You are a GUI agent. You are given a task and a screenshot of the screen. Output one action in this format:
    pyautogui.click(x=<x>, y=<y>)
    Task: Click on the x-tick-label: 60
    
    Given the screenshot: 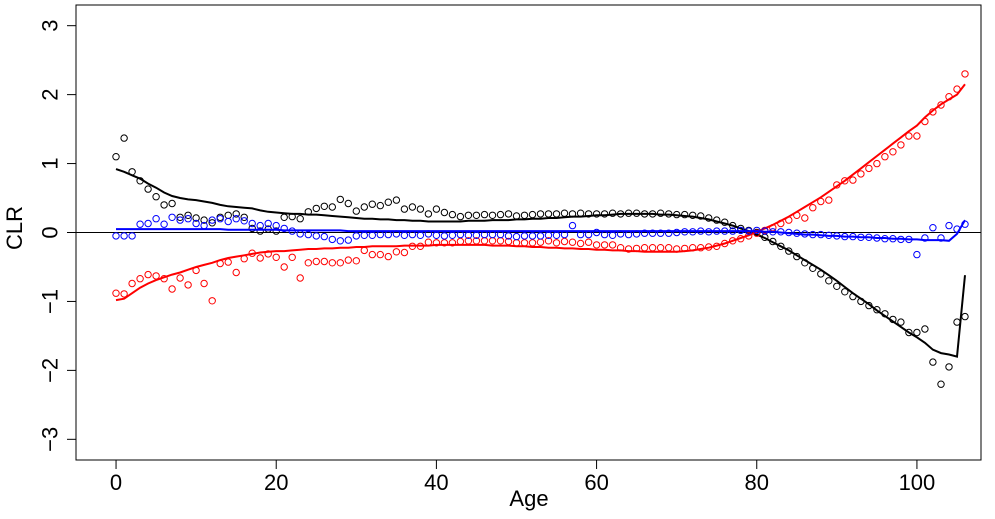 What is the action you would take?
    pyautogui.click(x=596, y=482)
    